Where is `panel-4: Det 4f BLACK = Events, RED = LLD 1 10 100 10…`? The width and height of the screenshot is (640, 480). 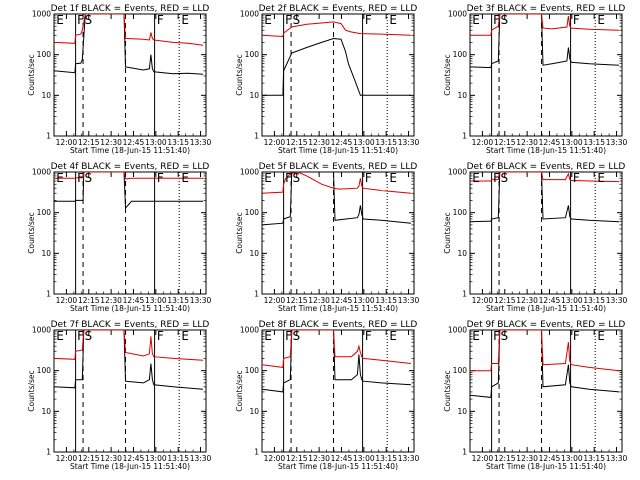
panel-4: Det 4f BLACK = Events, RED = LLD 1 10 100 10… is located at coordinates (119, 237).